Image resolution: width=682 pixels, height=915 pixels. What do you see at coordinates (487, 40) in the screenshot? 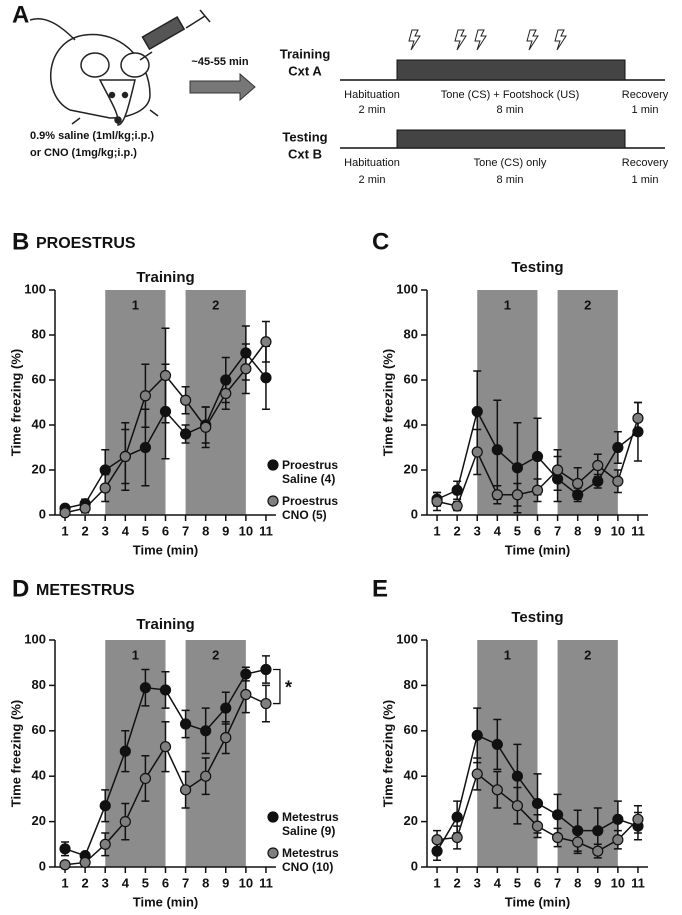
I see `shock-icons` at bounding box center [487, 40].